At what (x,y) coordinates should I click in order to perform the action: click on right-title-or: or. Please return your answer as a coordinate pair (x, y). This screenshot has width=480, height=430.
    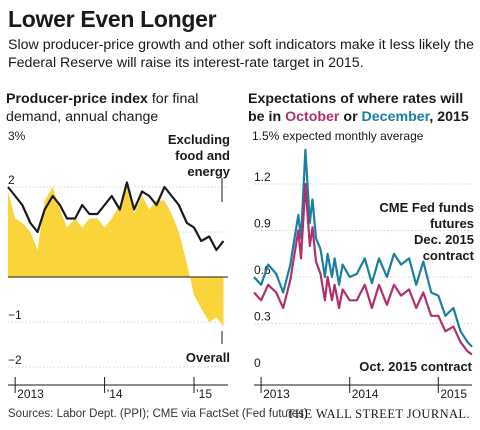
    Looking at the image, I should click on (350, 117).